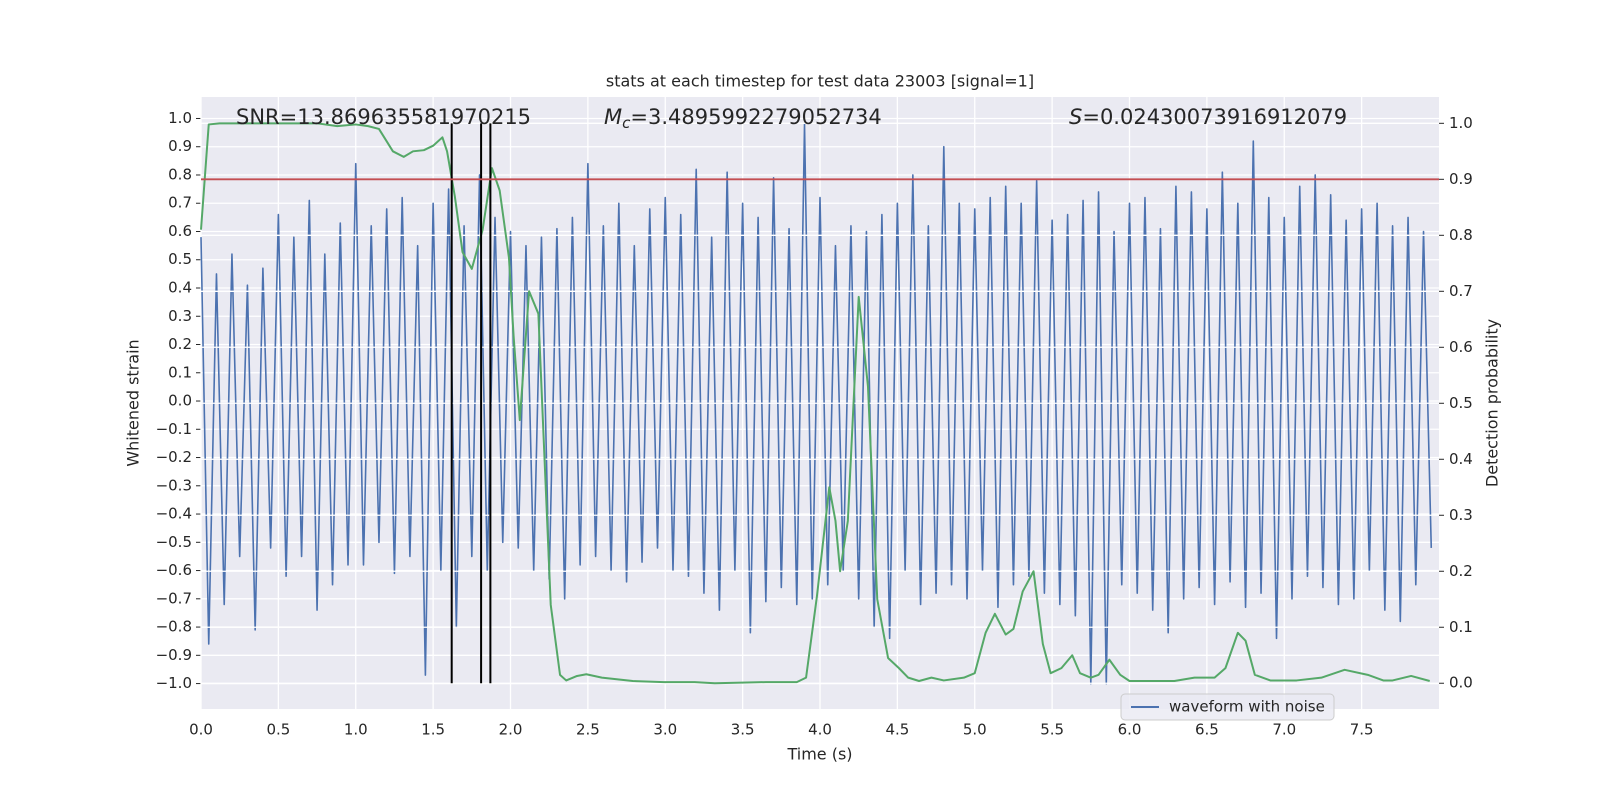 The height and width of the screenshot is (800, 1600). What do you see at coordinates (180, 344) in the screenshot?
I see `y-tick-label: 0.2` at bounding box center [180, 344].